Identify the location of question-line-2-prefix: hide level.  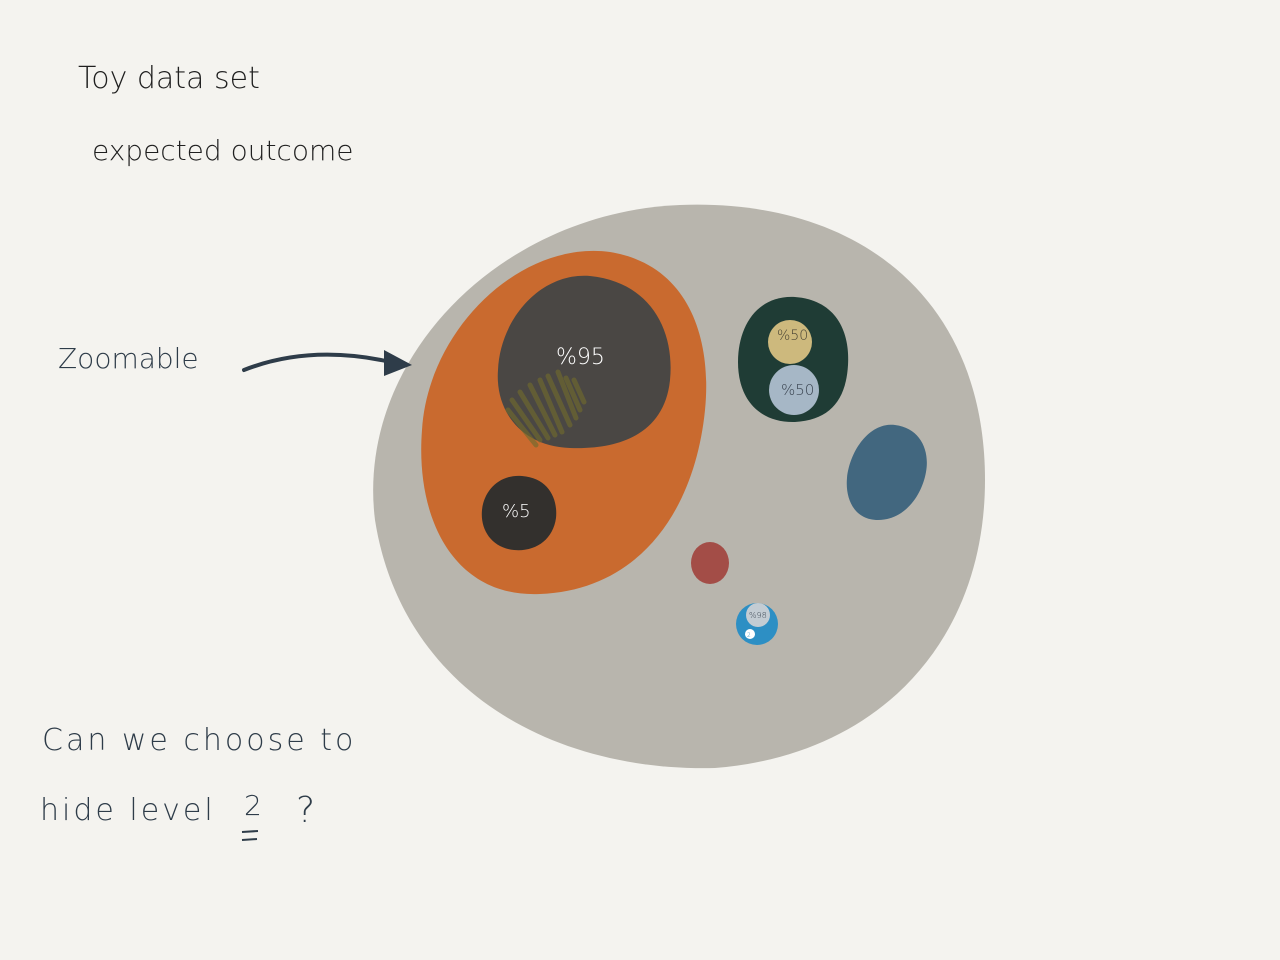
(128, 810).